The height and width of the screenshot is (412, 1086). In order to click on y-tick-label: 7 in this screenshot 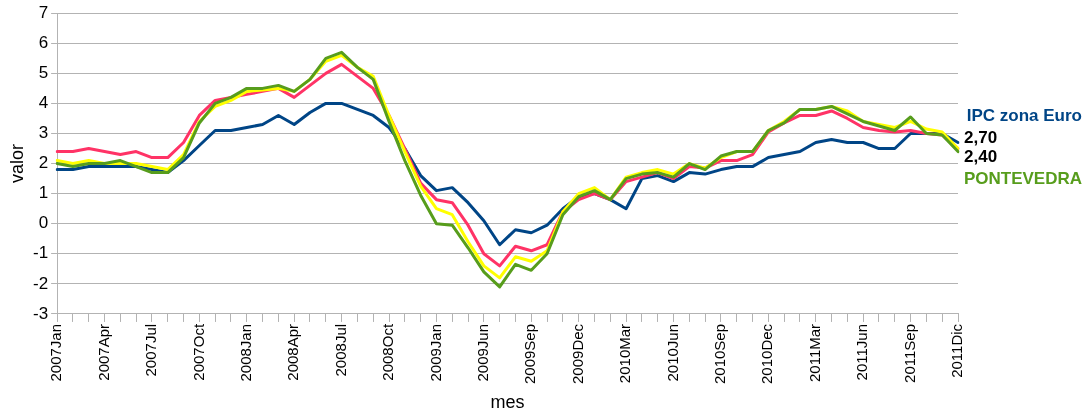, I will do `click(43, 12)`.